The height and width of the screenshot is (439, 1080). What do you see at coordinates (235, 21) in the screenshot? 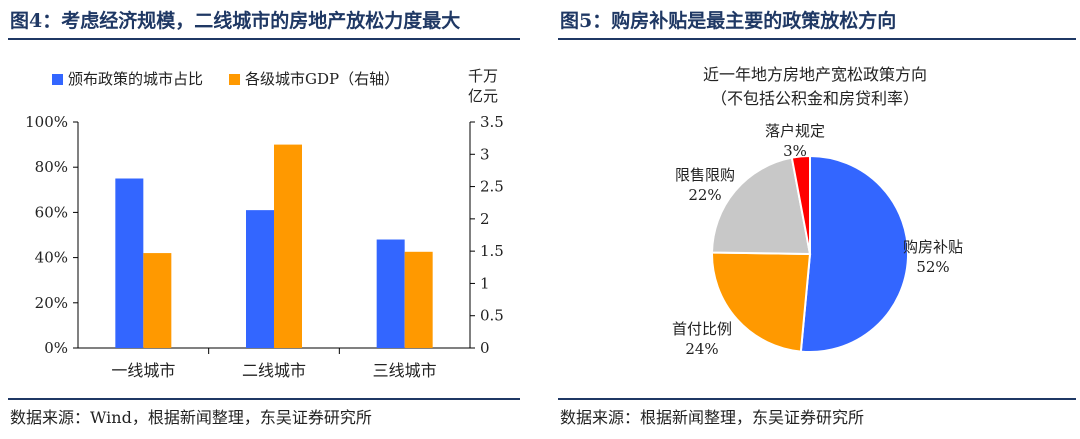
I see `figure-4-title: 图4：考虑经济规模，二线城市的房地产放松力度最大` at bounding box center [235, 21].